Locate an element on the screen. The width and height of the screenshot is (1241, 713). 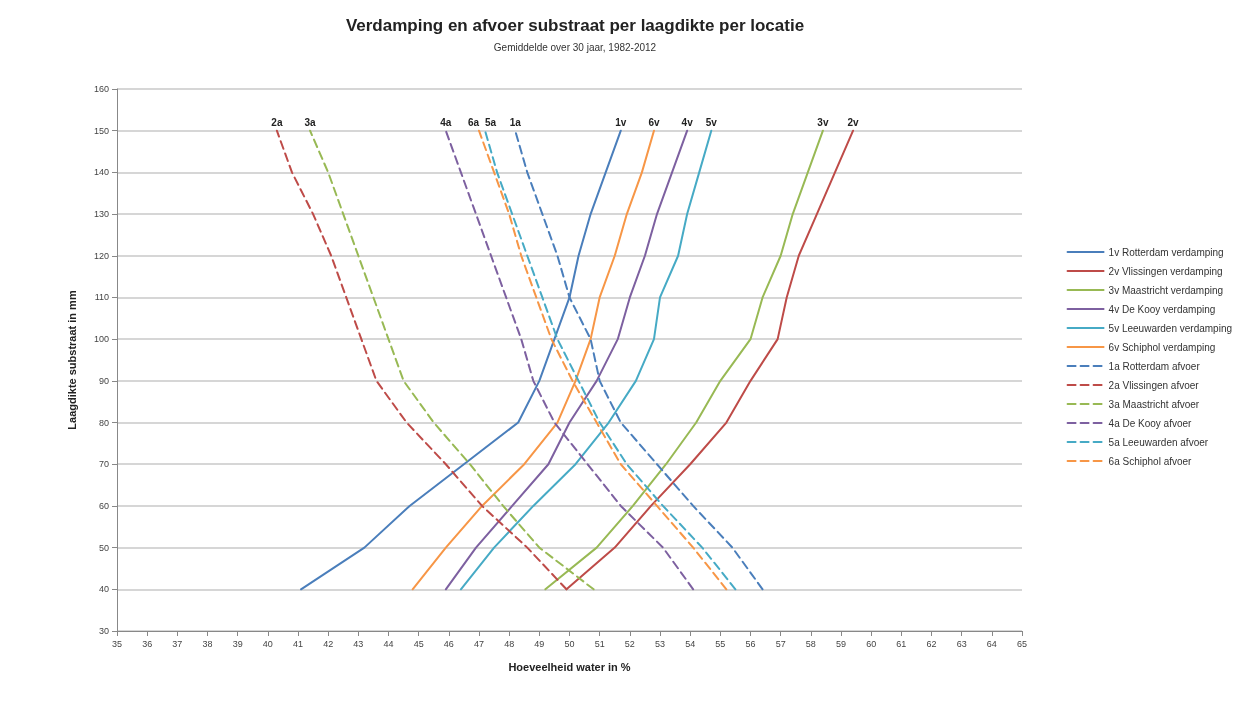
y-tick-label: 50 is located at coordinates (103, 547).